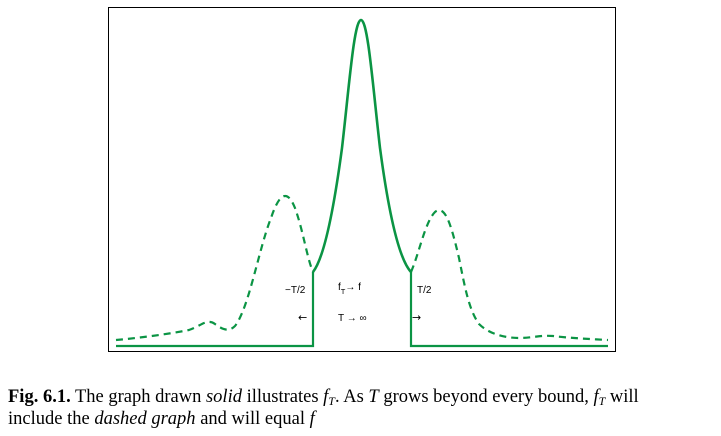  Describe the element at coordinates (223, 397) in the screenshot. I see `caption-solid: solid` at that location.